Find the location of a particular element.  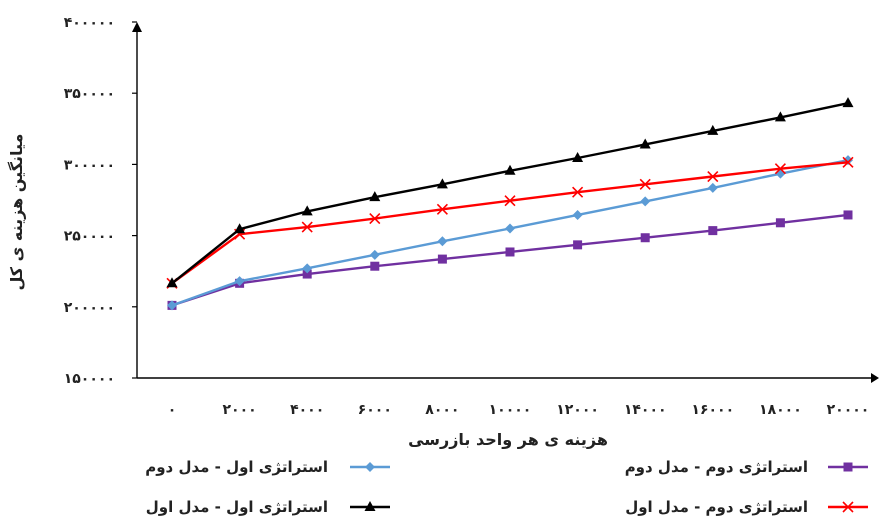

y-tick-label: ۳۵۰۰۰۰ is located at coordinates (89, 94).